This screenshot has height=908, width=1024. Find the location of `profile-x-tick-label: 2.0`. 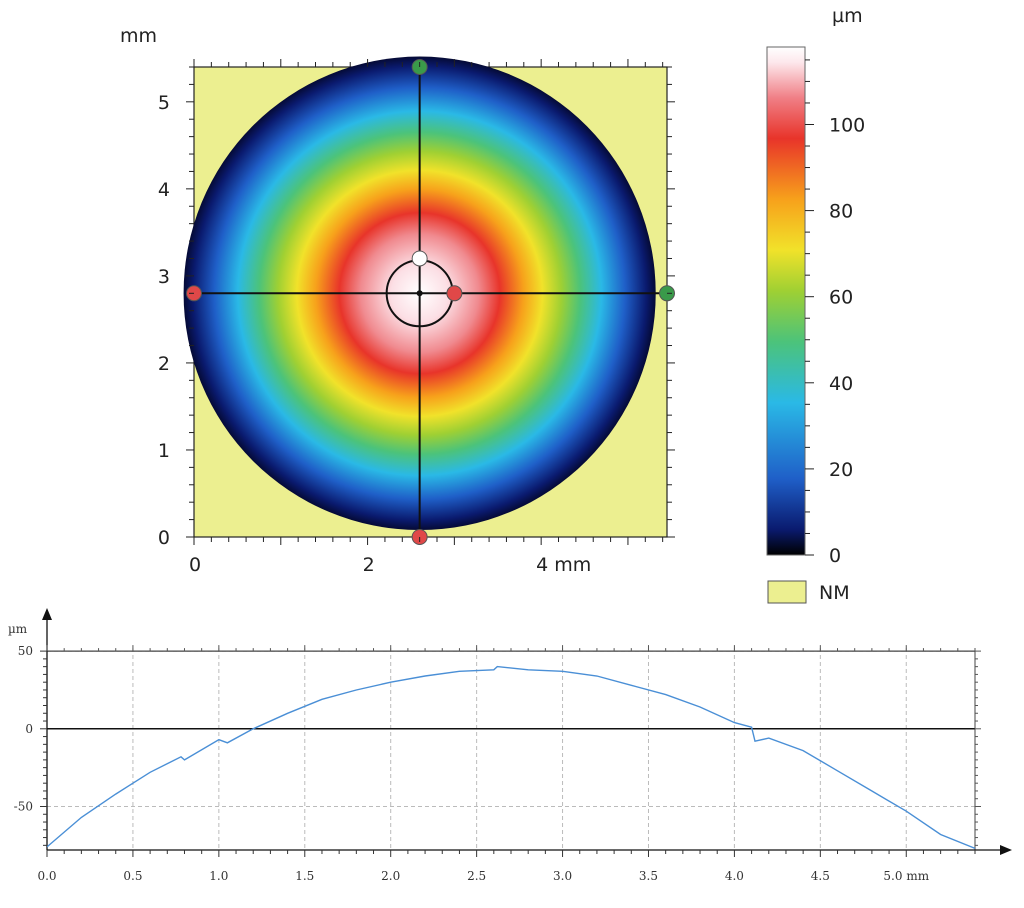

profile-x-tick-label: 2.0 is located at coordinates (390, 876).